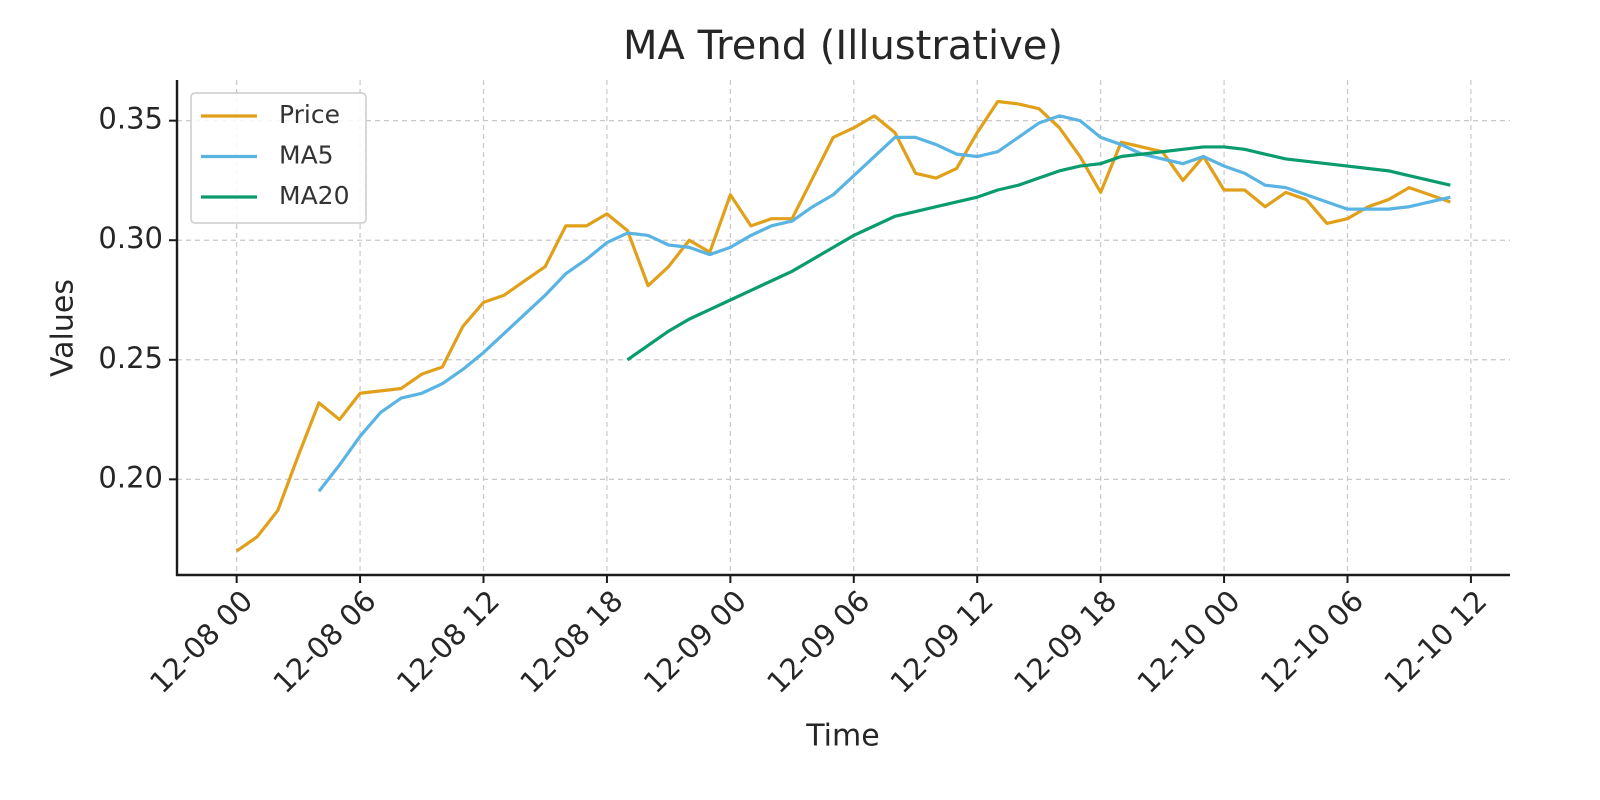 Image resolution: width=1600 pixels, height=800 pixels. What do you see at coordinates (942, 642) in the screenshot?
I see `x-tick-label: 12-09 12` at bounding box center [942, 642].